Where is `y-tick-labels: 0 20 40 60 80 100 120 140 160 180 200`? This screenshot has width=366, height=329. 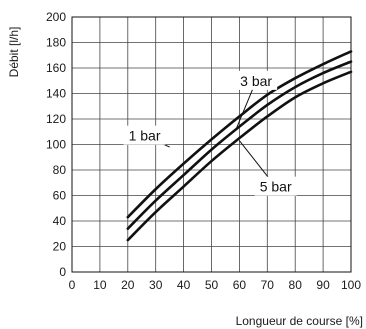 y-tick-labels: 0 20 40 60 80 100 120 140 160 180 200 is located at coordinates (56, 144).